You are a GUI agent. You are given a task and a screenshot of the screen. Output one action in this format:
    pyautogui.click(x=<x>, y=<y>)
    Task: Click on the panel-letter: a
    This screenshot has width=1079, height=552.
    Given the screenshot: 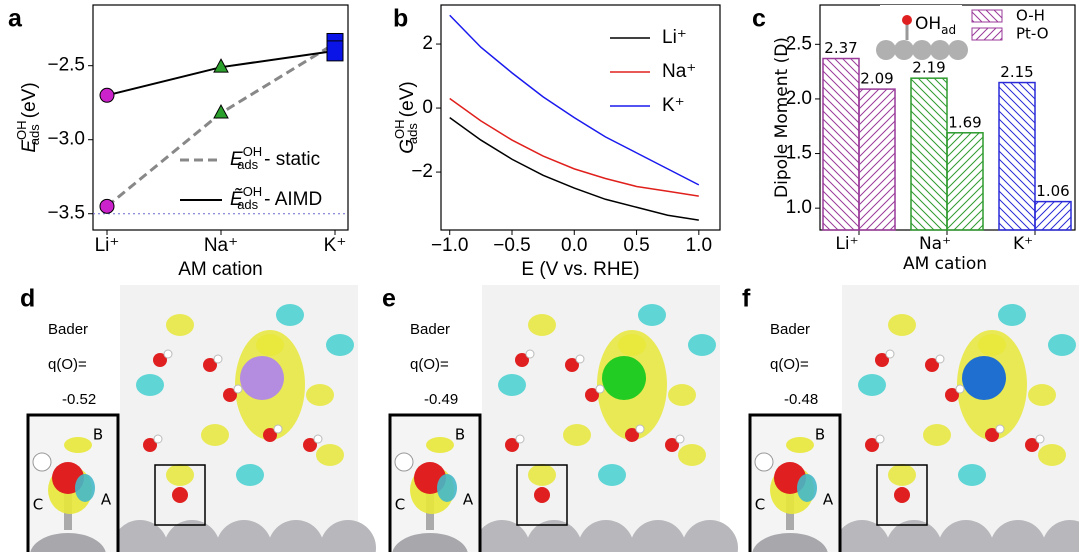 What is the action you would take?
    pyautogui.click(x=15, y=19)
    